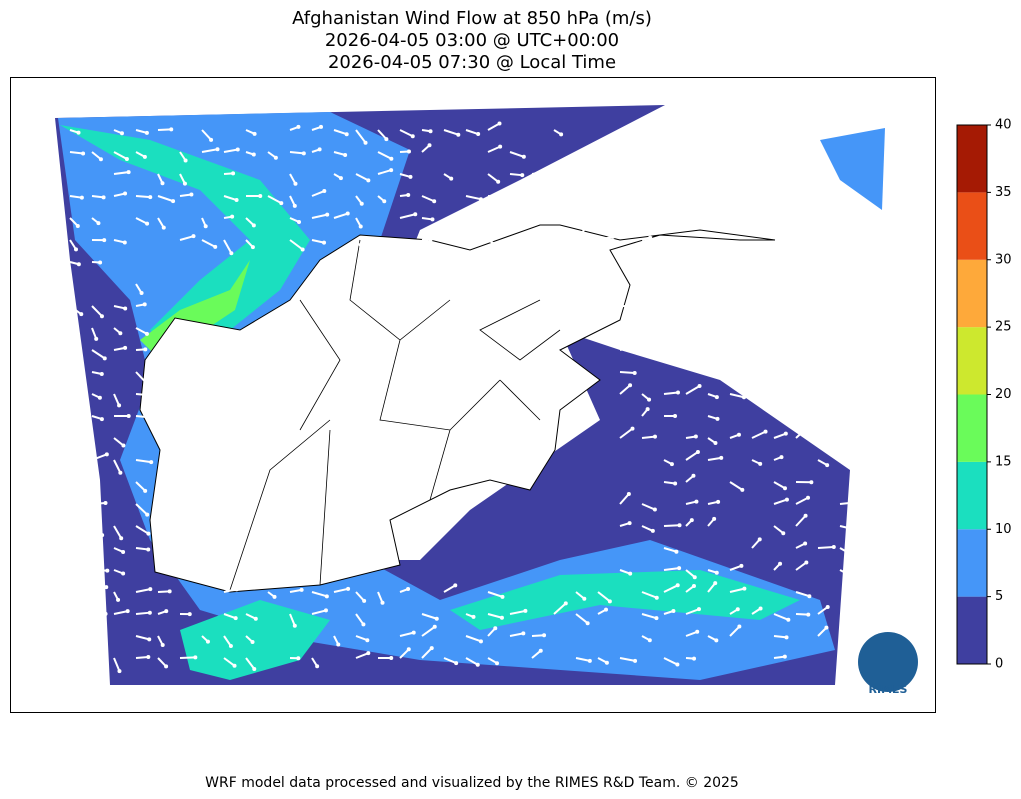 This screenshot has width=1021, height=799. I want to click on colorbar-segment, so click(972, 630).